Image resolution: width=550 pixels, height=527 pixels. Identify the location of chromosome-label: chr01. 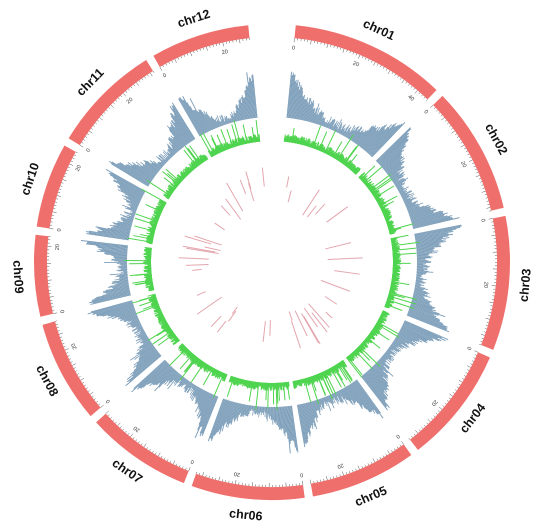
(379, 29).